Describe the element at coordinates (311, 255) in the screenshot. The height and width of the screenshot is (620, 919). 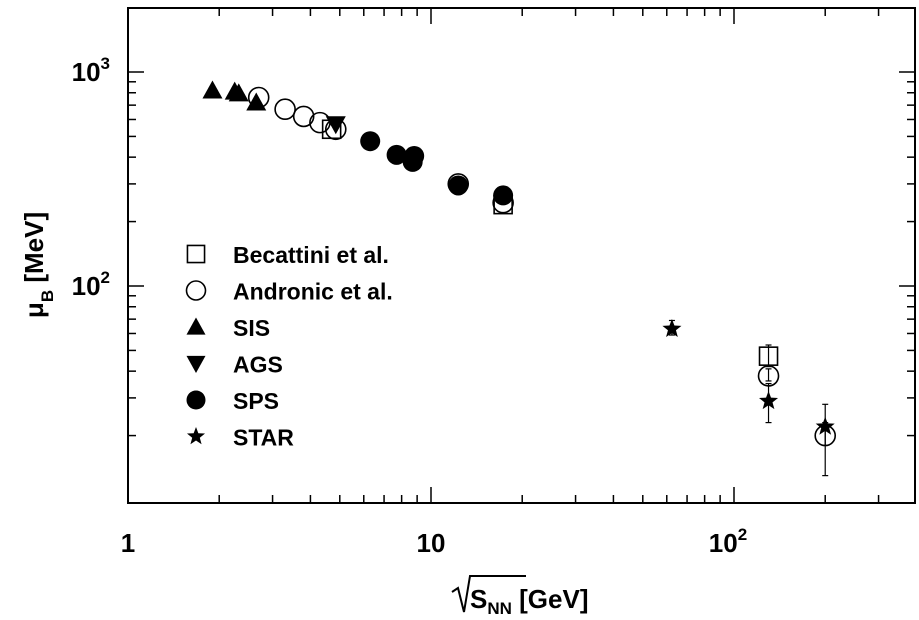
I see `legend-label: Becattini et al.` at that location.